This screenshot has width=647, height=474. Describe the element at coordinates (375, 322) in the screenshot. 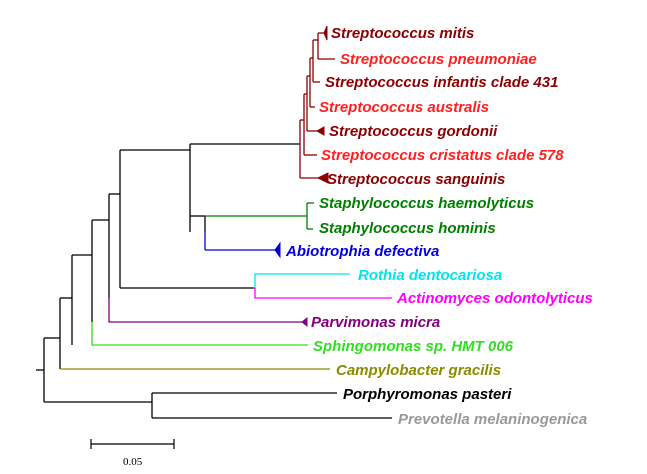

I see `taxon-label-parvimonas-micra: Parvimonas micra` at that location.